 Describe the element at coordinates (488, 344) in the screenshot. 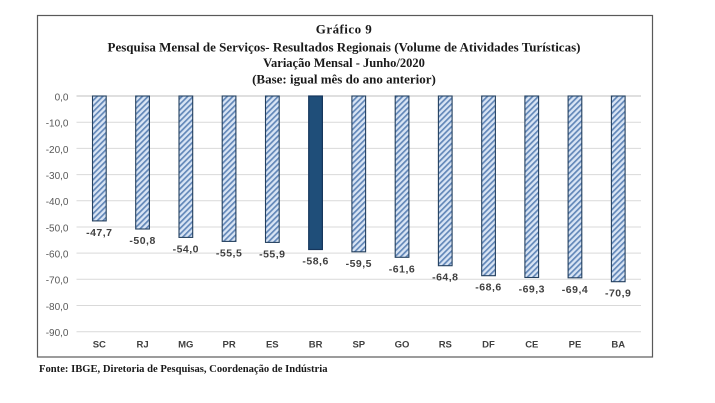

I see `svg-text: DF` at that location.